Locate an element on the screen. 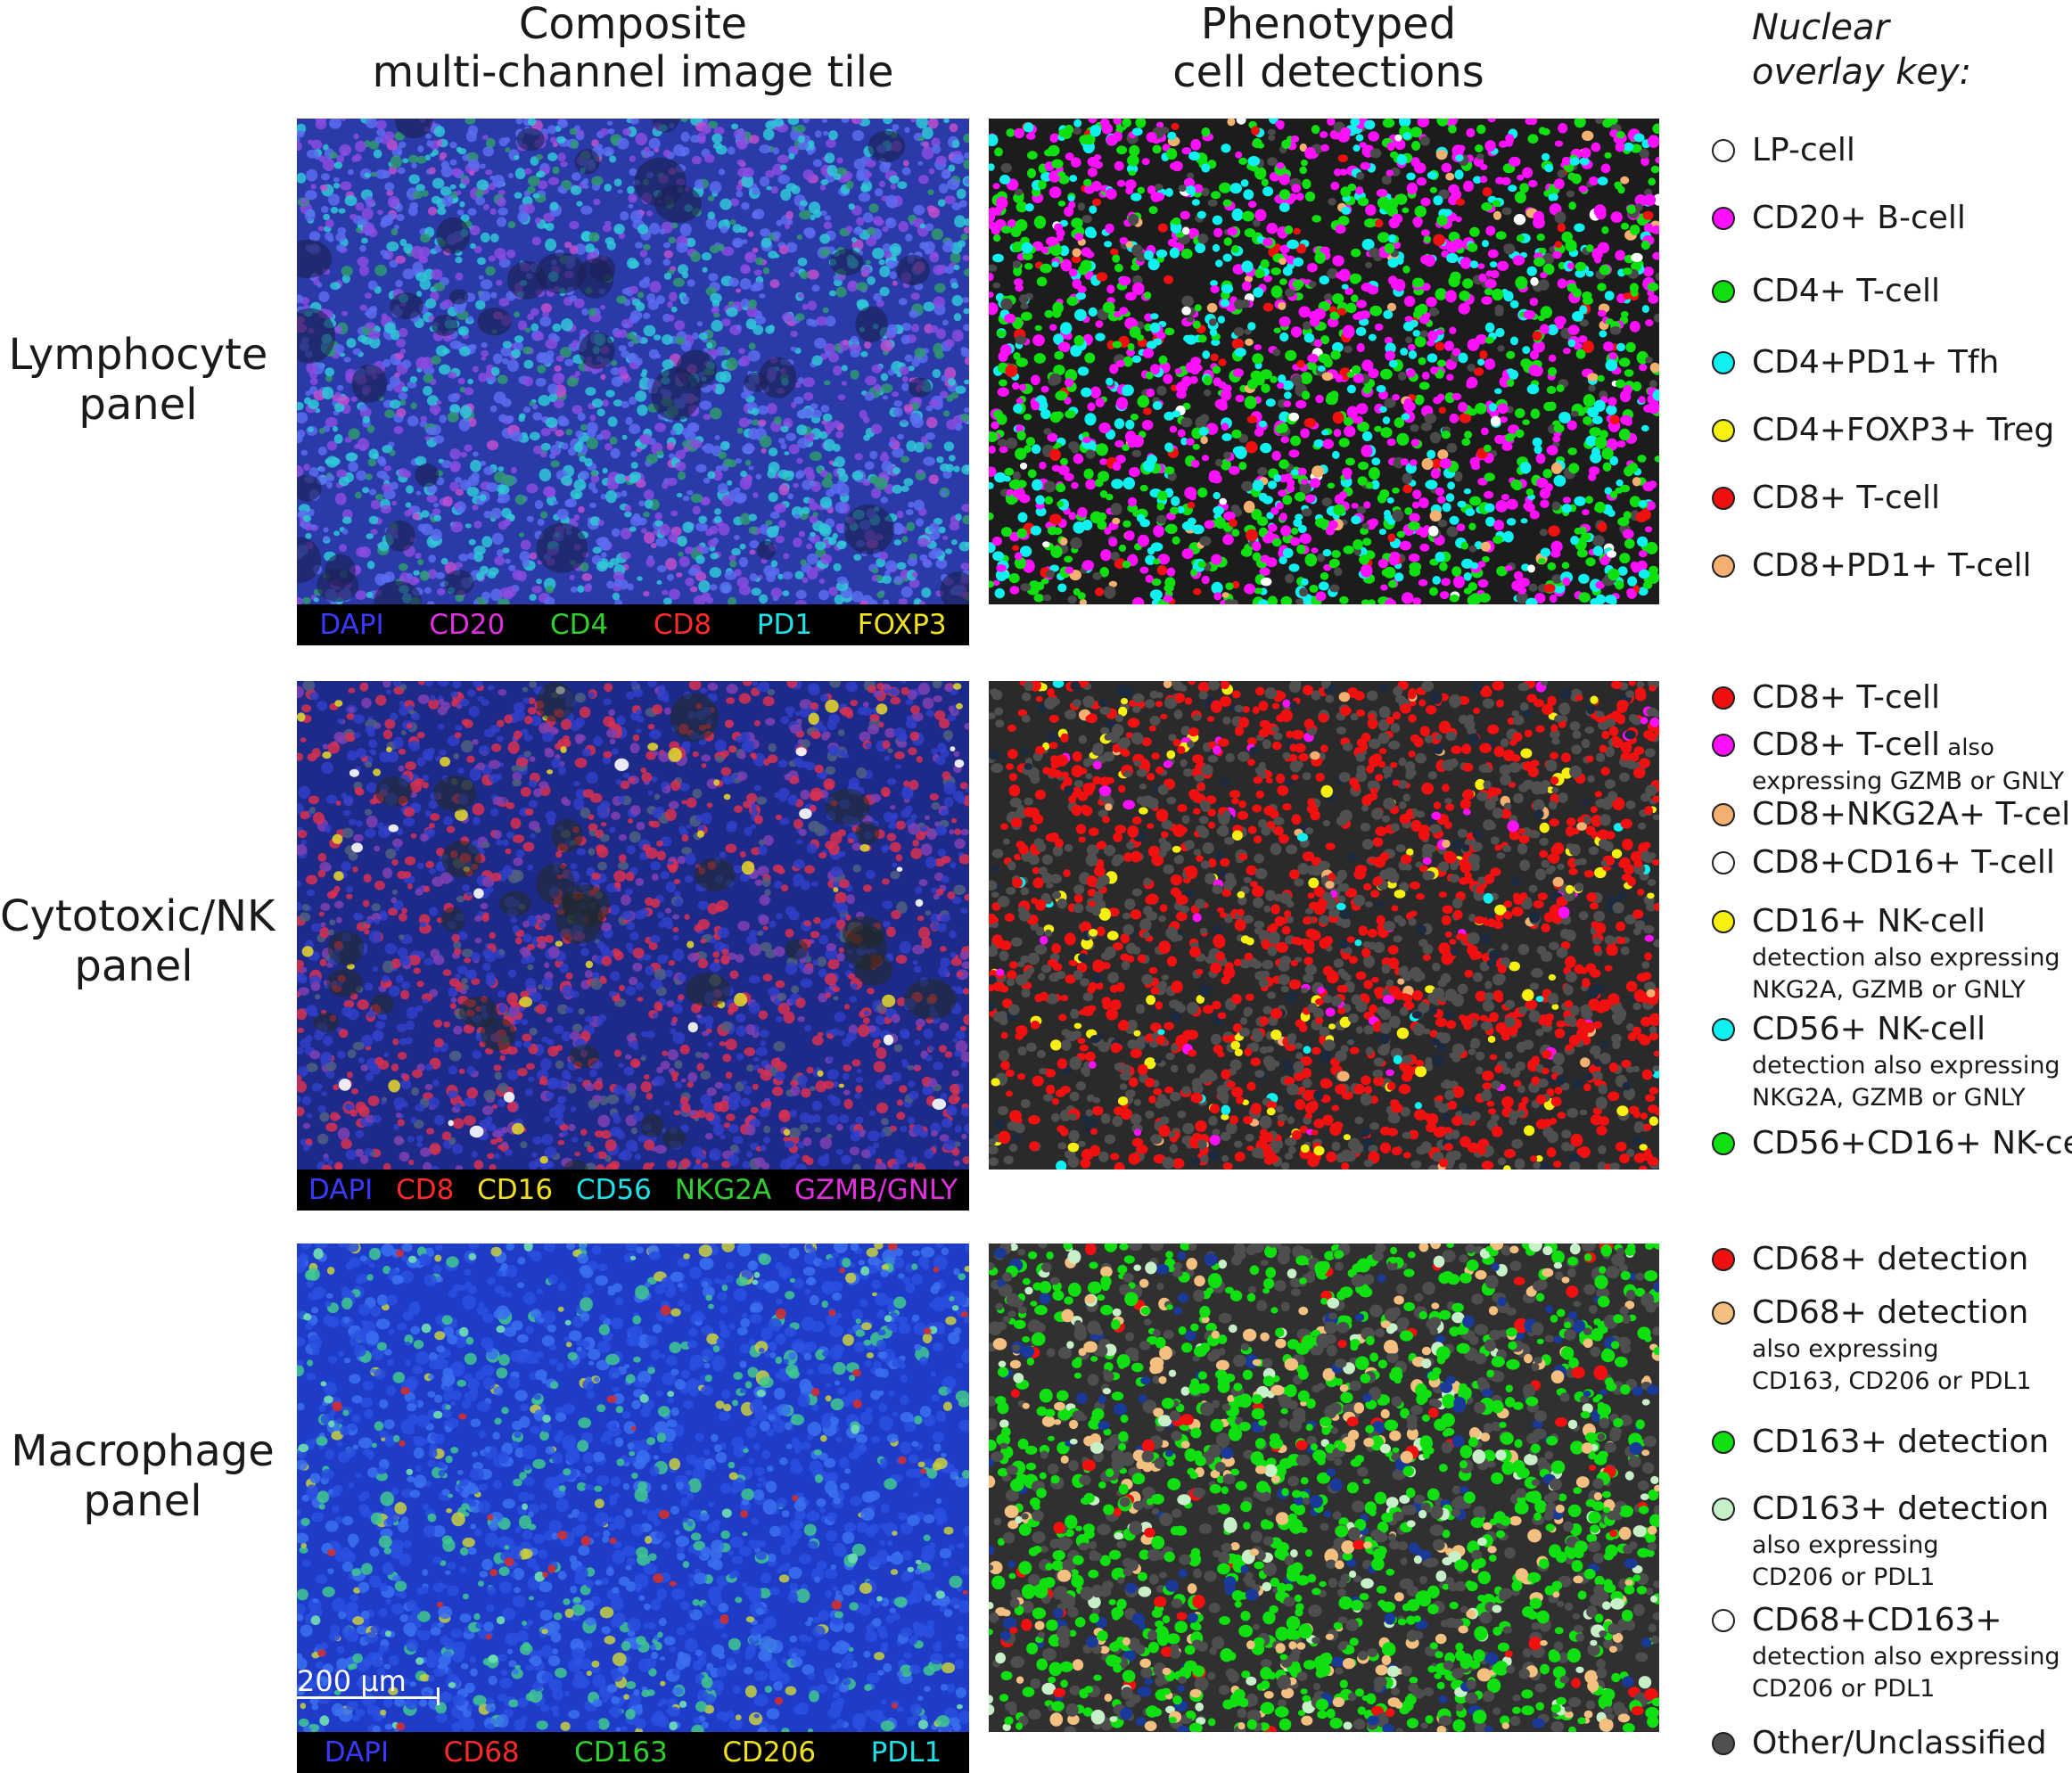  composite-tile-lymphocyte is located at coordinates (633, 361).